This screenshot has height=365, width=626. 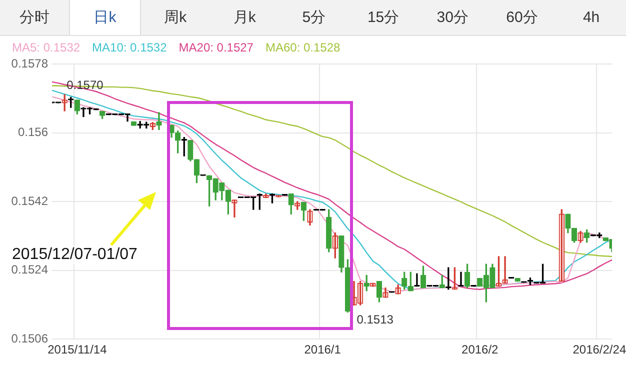 I want to click on text: 分时, so click(x=34, y=18).